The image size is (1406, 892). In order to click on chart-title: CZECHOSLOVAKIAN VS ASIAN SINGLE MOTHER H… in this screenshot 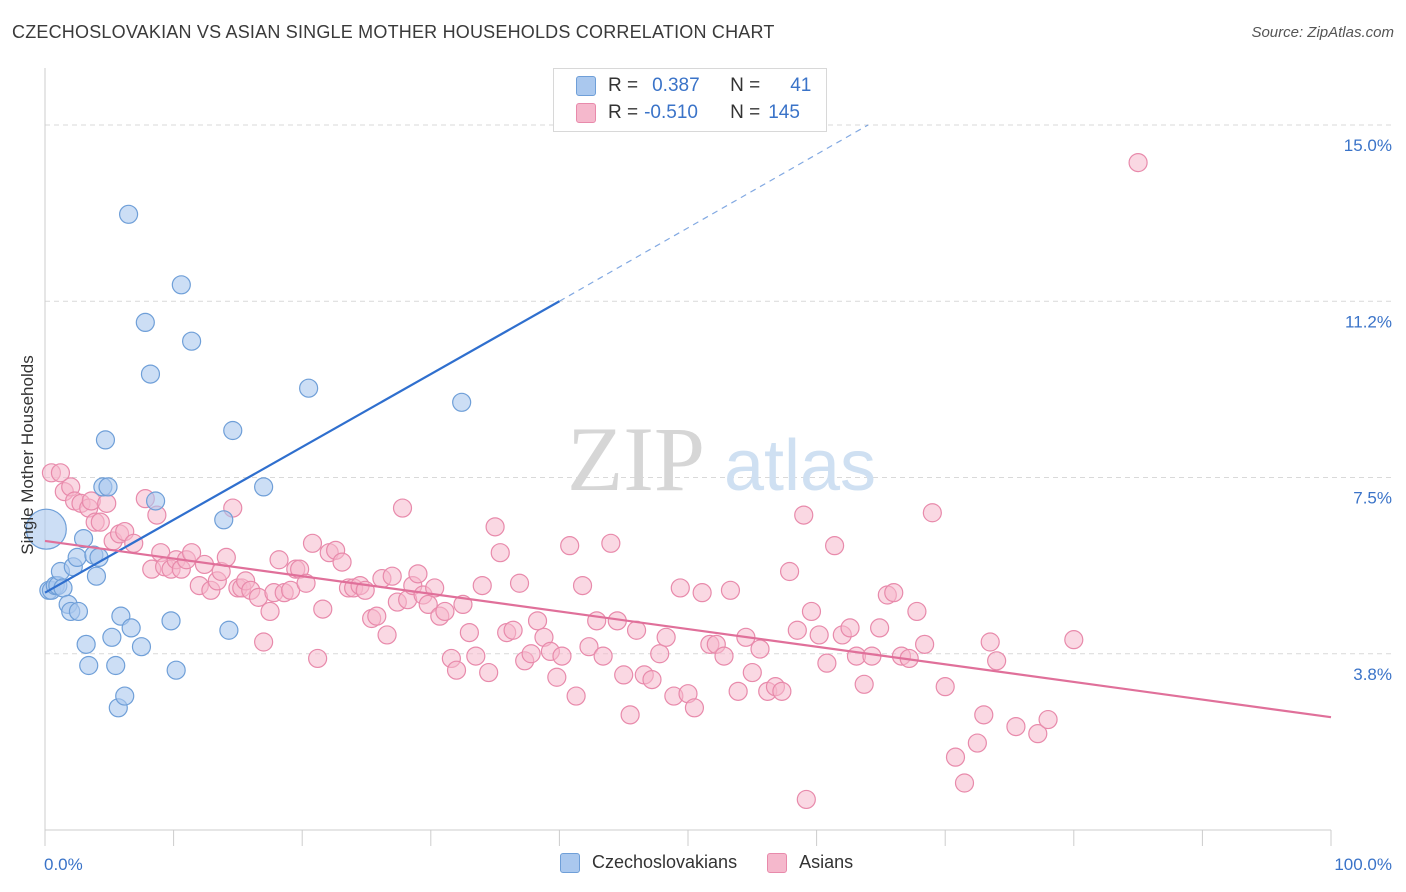, I will do `click(393, 32)`.